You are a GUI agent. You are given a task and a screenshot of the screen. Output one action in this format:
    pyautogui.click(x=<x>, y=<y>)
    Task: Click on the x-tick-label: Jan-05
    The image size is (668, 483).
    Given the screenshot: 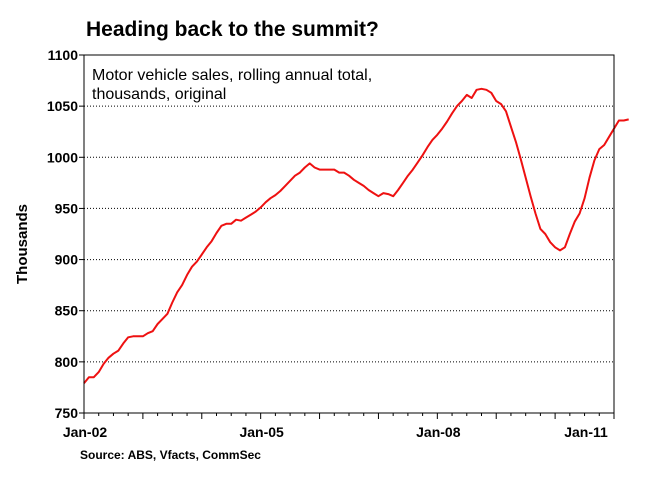 What is the action you would take?
    pyautogui.click(x=261, y=432)
    